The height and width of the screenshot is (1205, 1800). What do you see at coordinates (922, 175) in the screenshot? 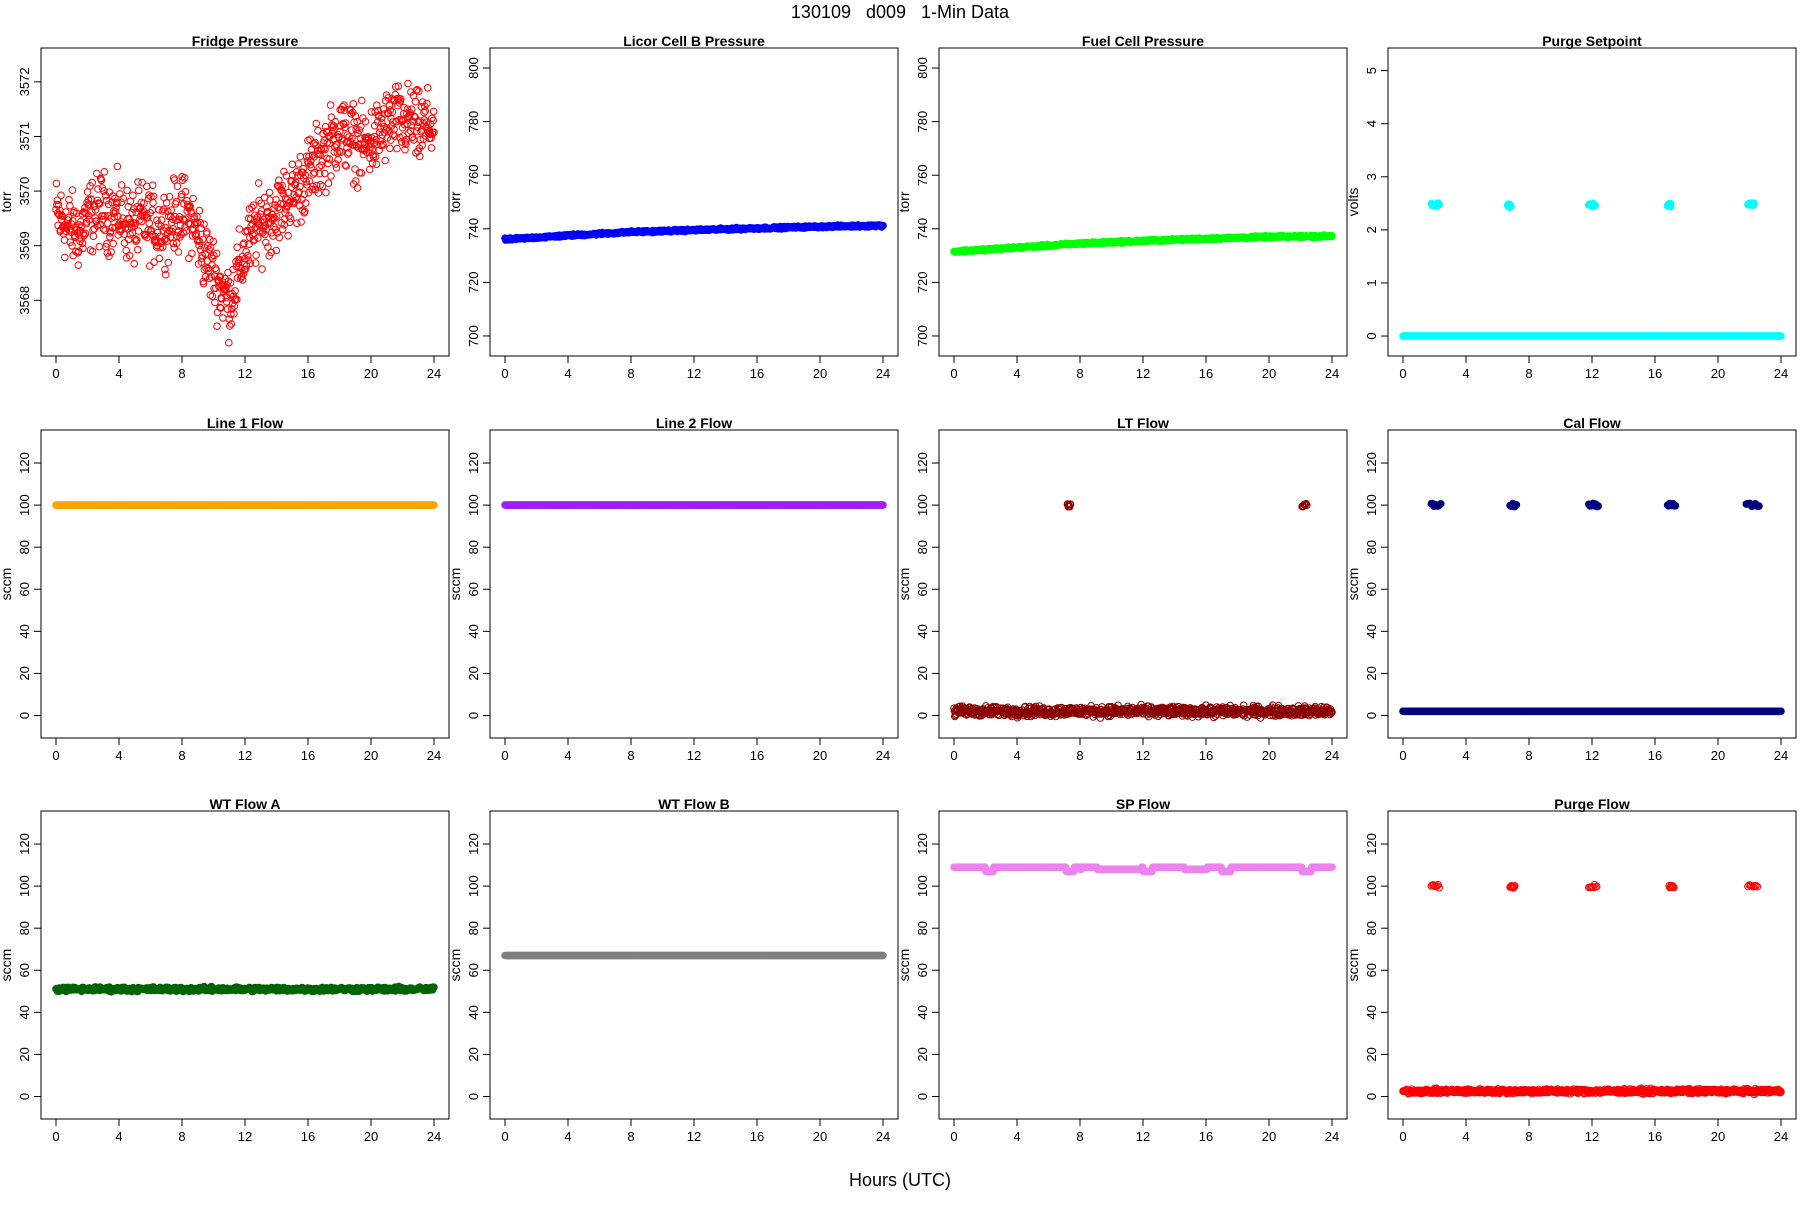
I see `y-tick-label: 760` at bounding box center [922, 175].